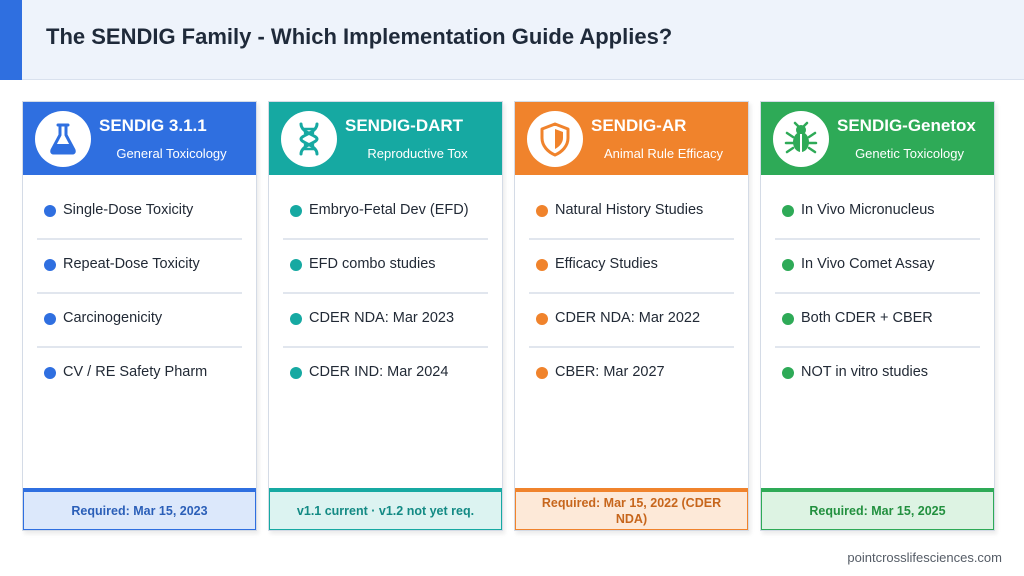 Image resolution: width=1024 pixels, height=576 pixels. Describe the element at coordinates (379, 372) in the screenshot. I see `list-item-text: CDER IND: Mar 2024` at that location.